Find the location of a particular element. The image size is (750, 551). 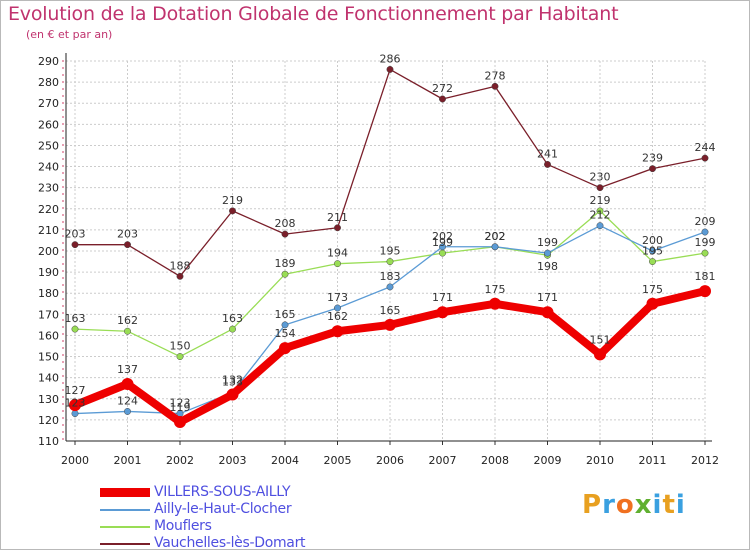

data-label: 132 is located at coordinates (232, 380).